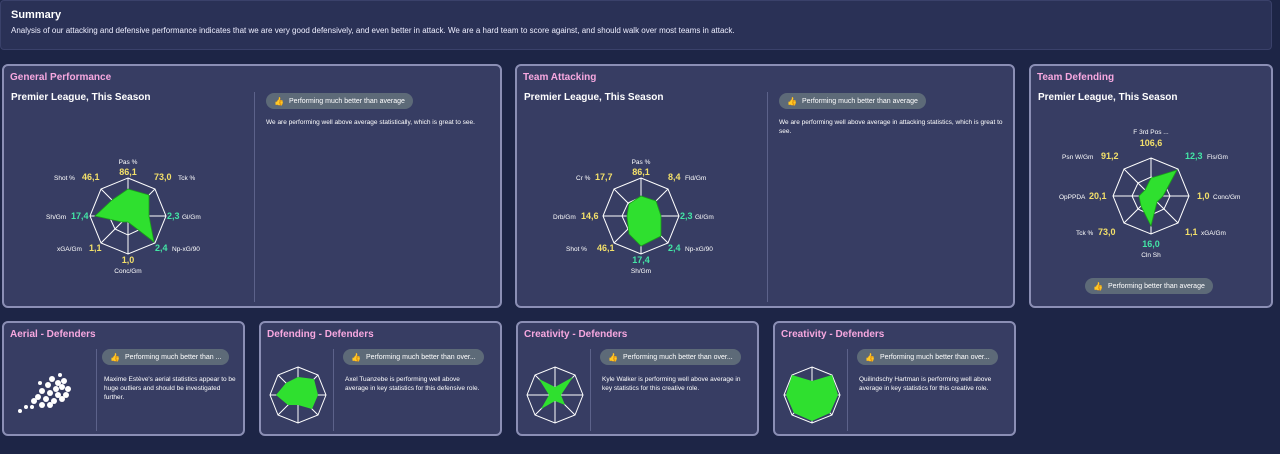 This screenshot has height=454, width=1280. I want to click on card-title: Aerial - Defenders, so click(53, 334).